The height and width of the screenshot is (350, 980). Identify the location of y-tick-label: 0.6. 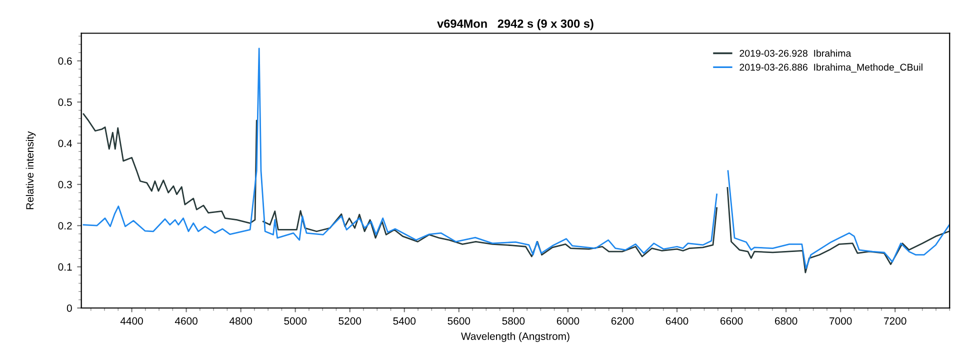
(65, 61).